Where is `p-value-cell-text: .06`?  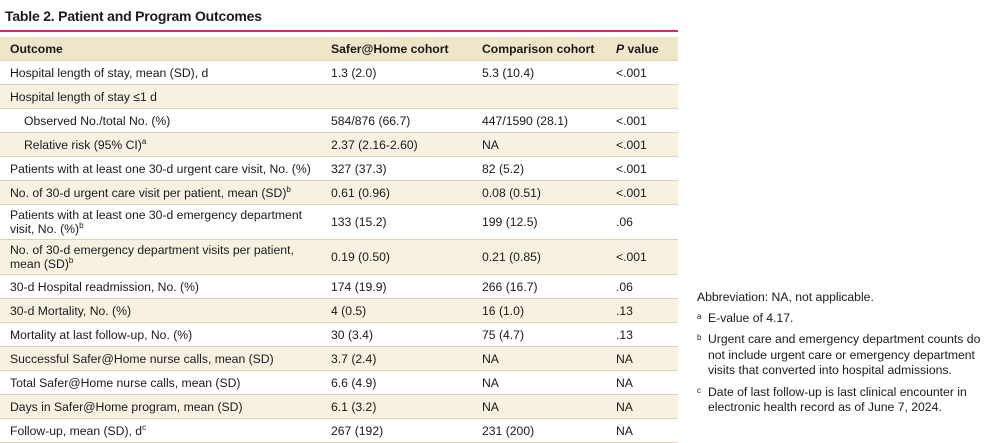
p-value-cell-text: .06 is located at coordinates (624, 222).